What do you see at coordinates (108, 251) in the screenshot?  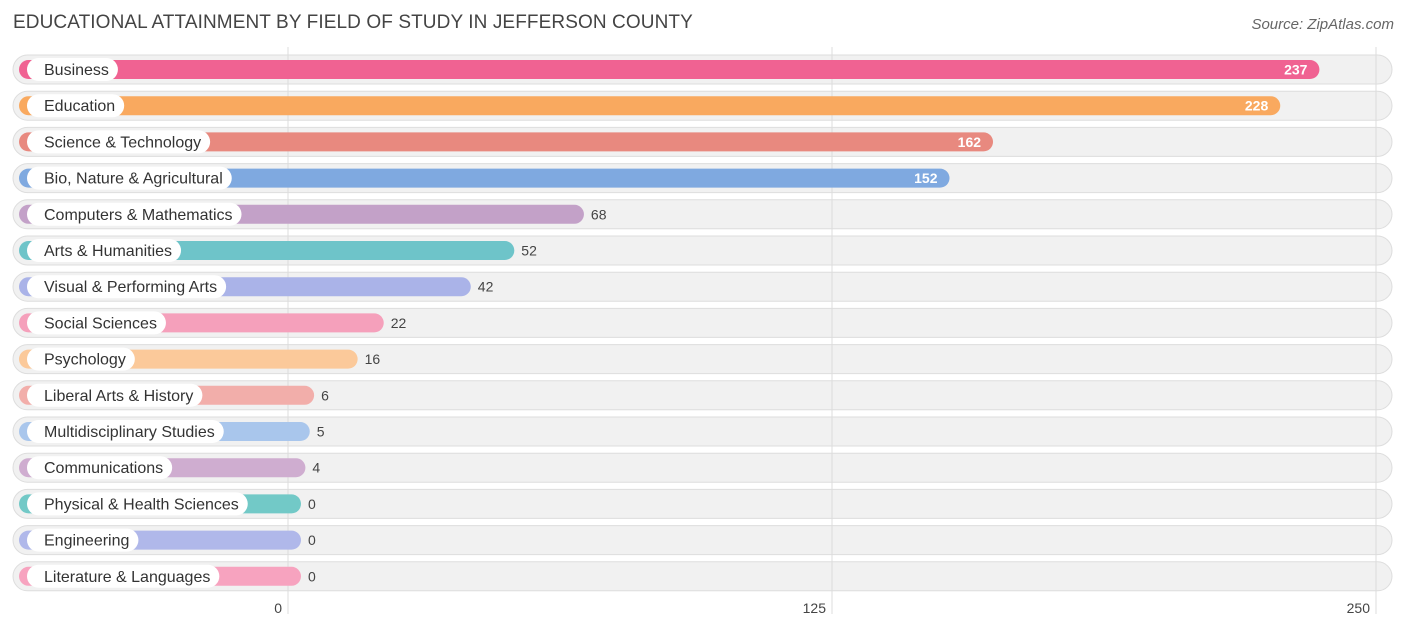 I see `category-label: Arts & Humanities` at bounding box center [108, 251].